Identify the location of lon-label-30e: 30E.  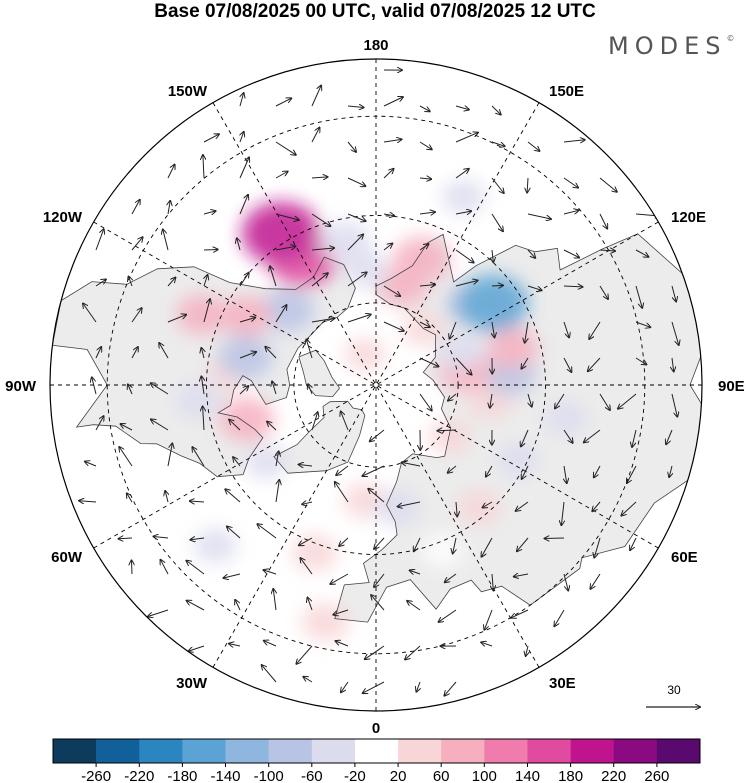
(562, 683).